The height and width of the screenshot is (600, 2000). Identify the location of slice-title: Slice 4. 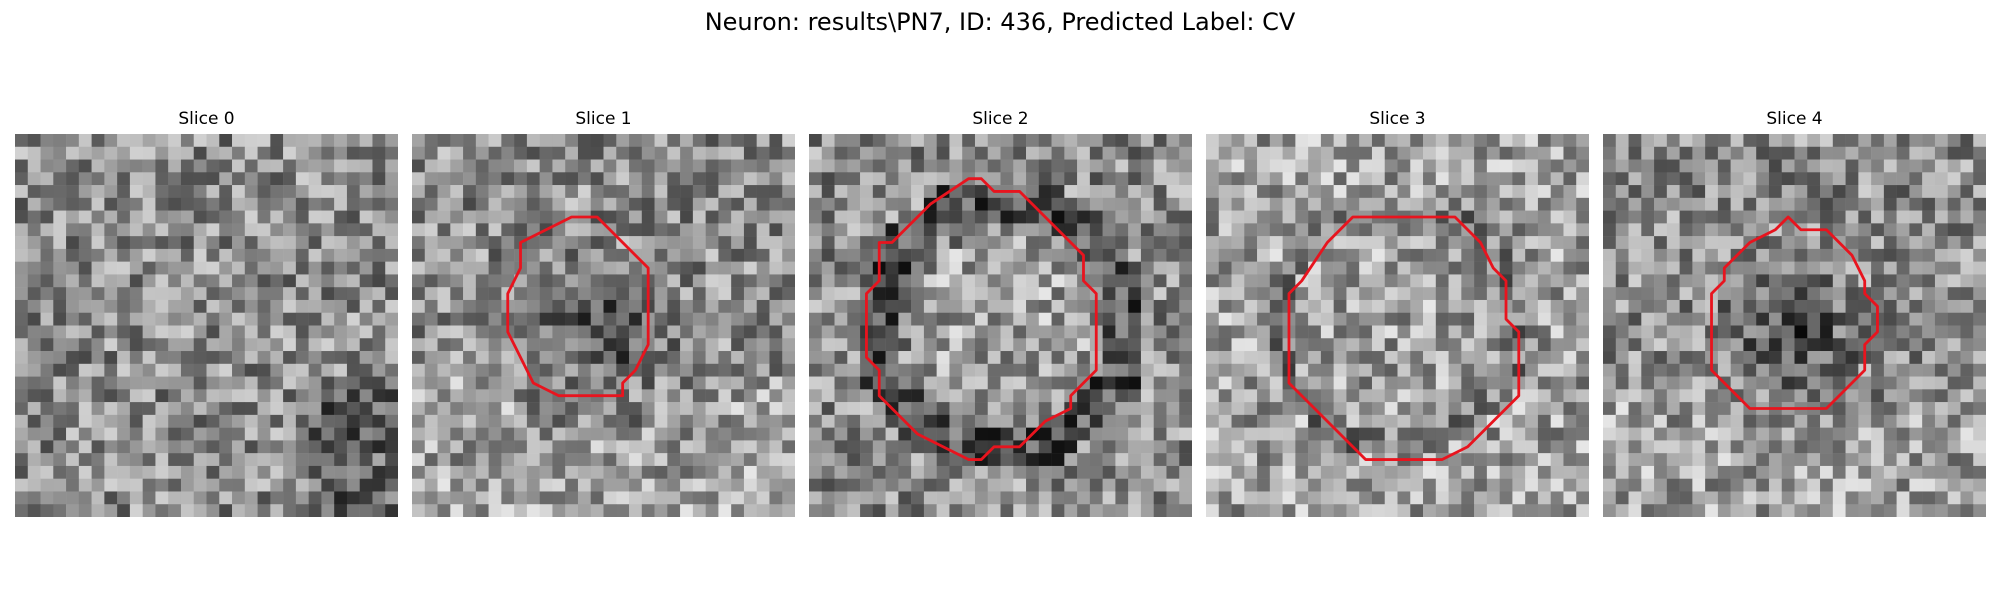
(1794, 119).